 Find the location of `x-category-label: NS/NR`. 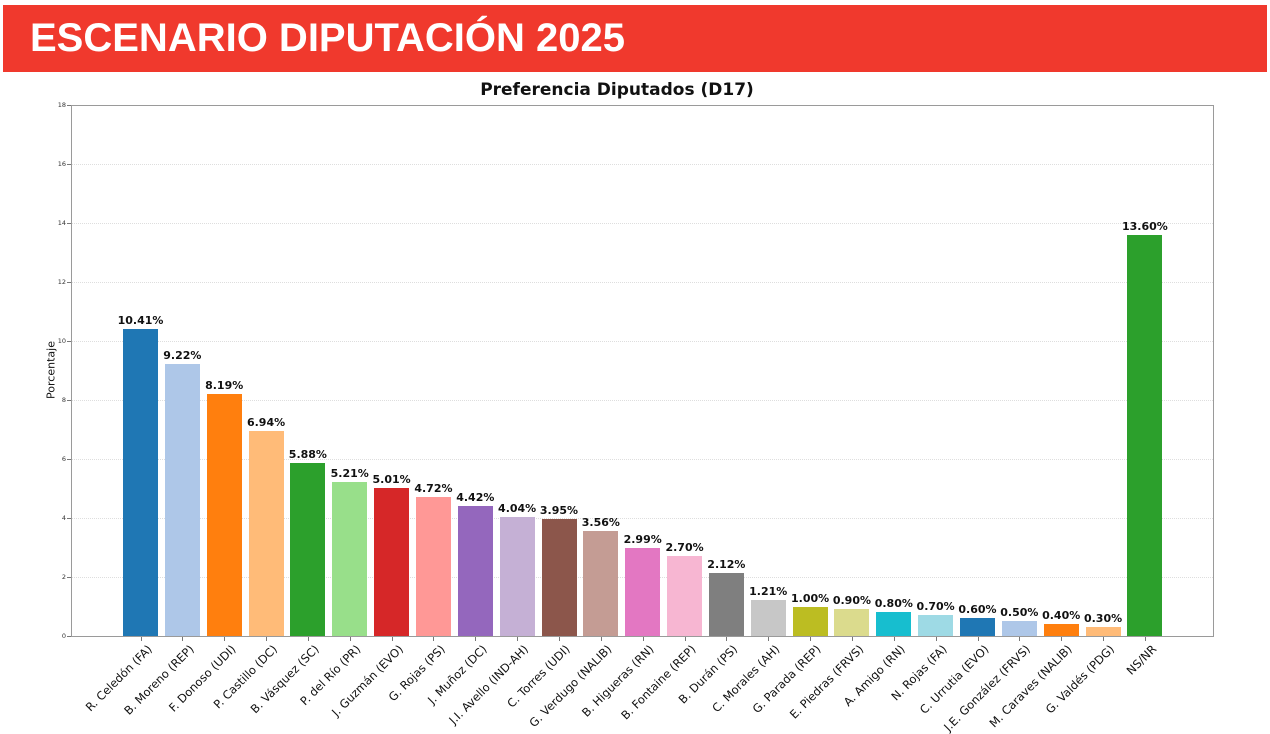

x-category-label: NS/NR is located at coordinates (1141, 660).